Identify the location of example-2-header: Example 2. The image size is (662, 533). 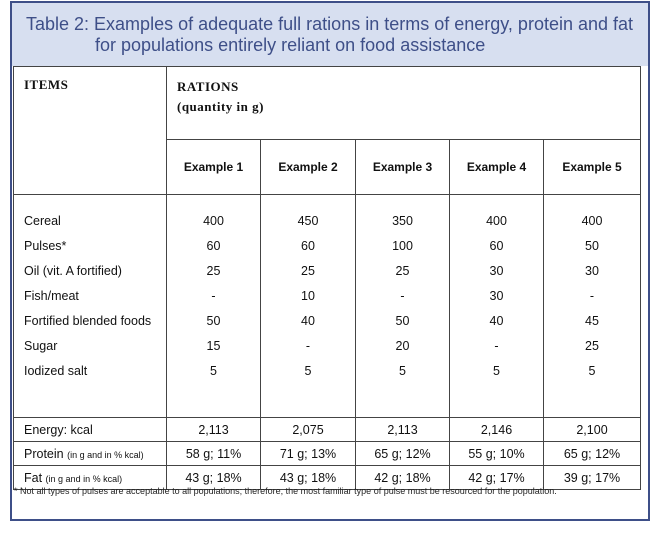
(308, 167).